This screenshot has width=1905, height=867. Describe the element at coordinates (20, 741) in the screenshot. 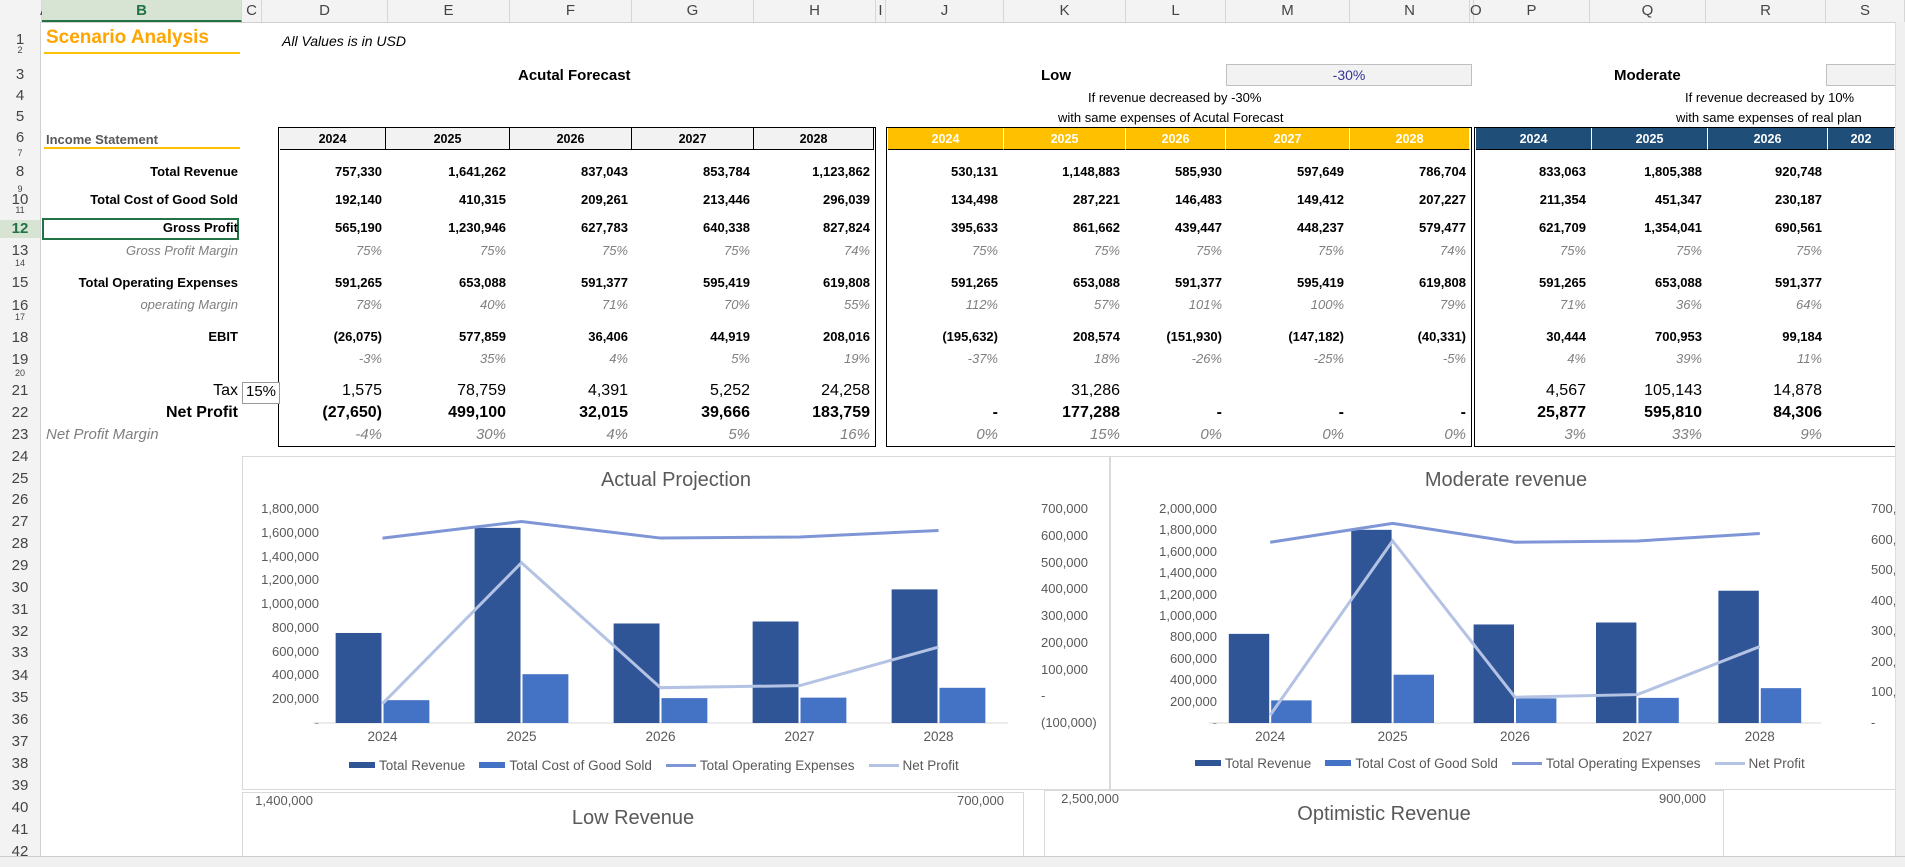

I see `row-header-37: 37` at that location.